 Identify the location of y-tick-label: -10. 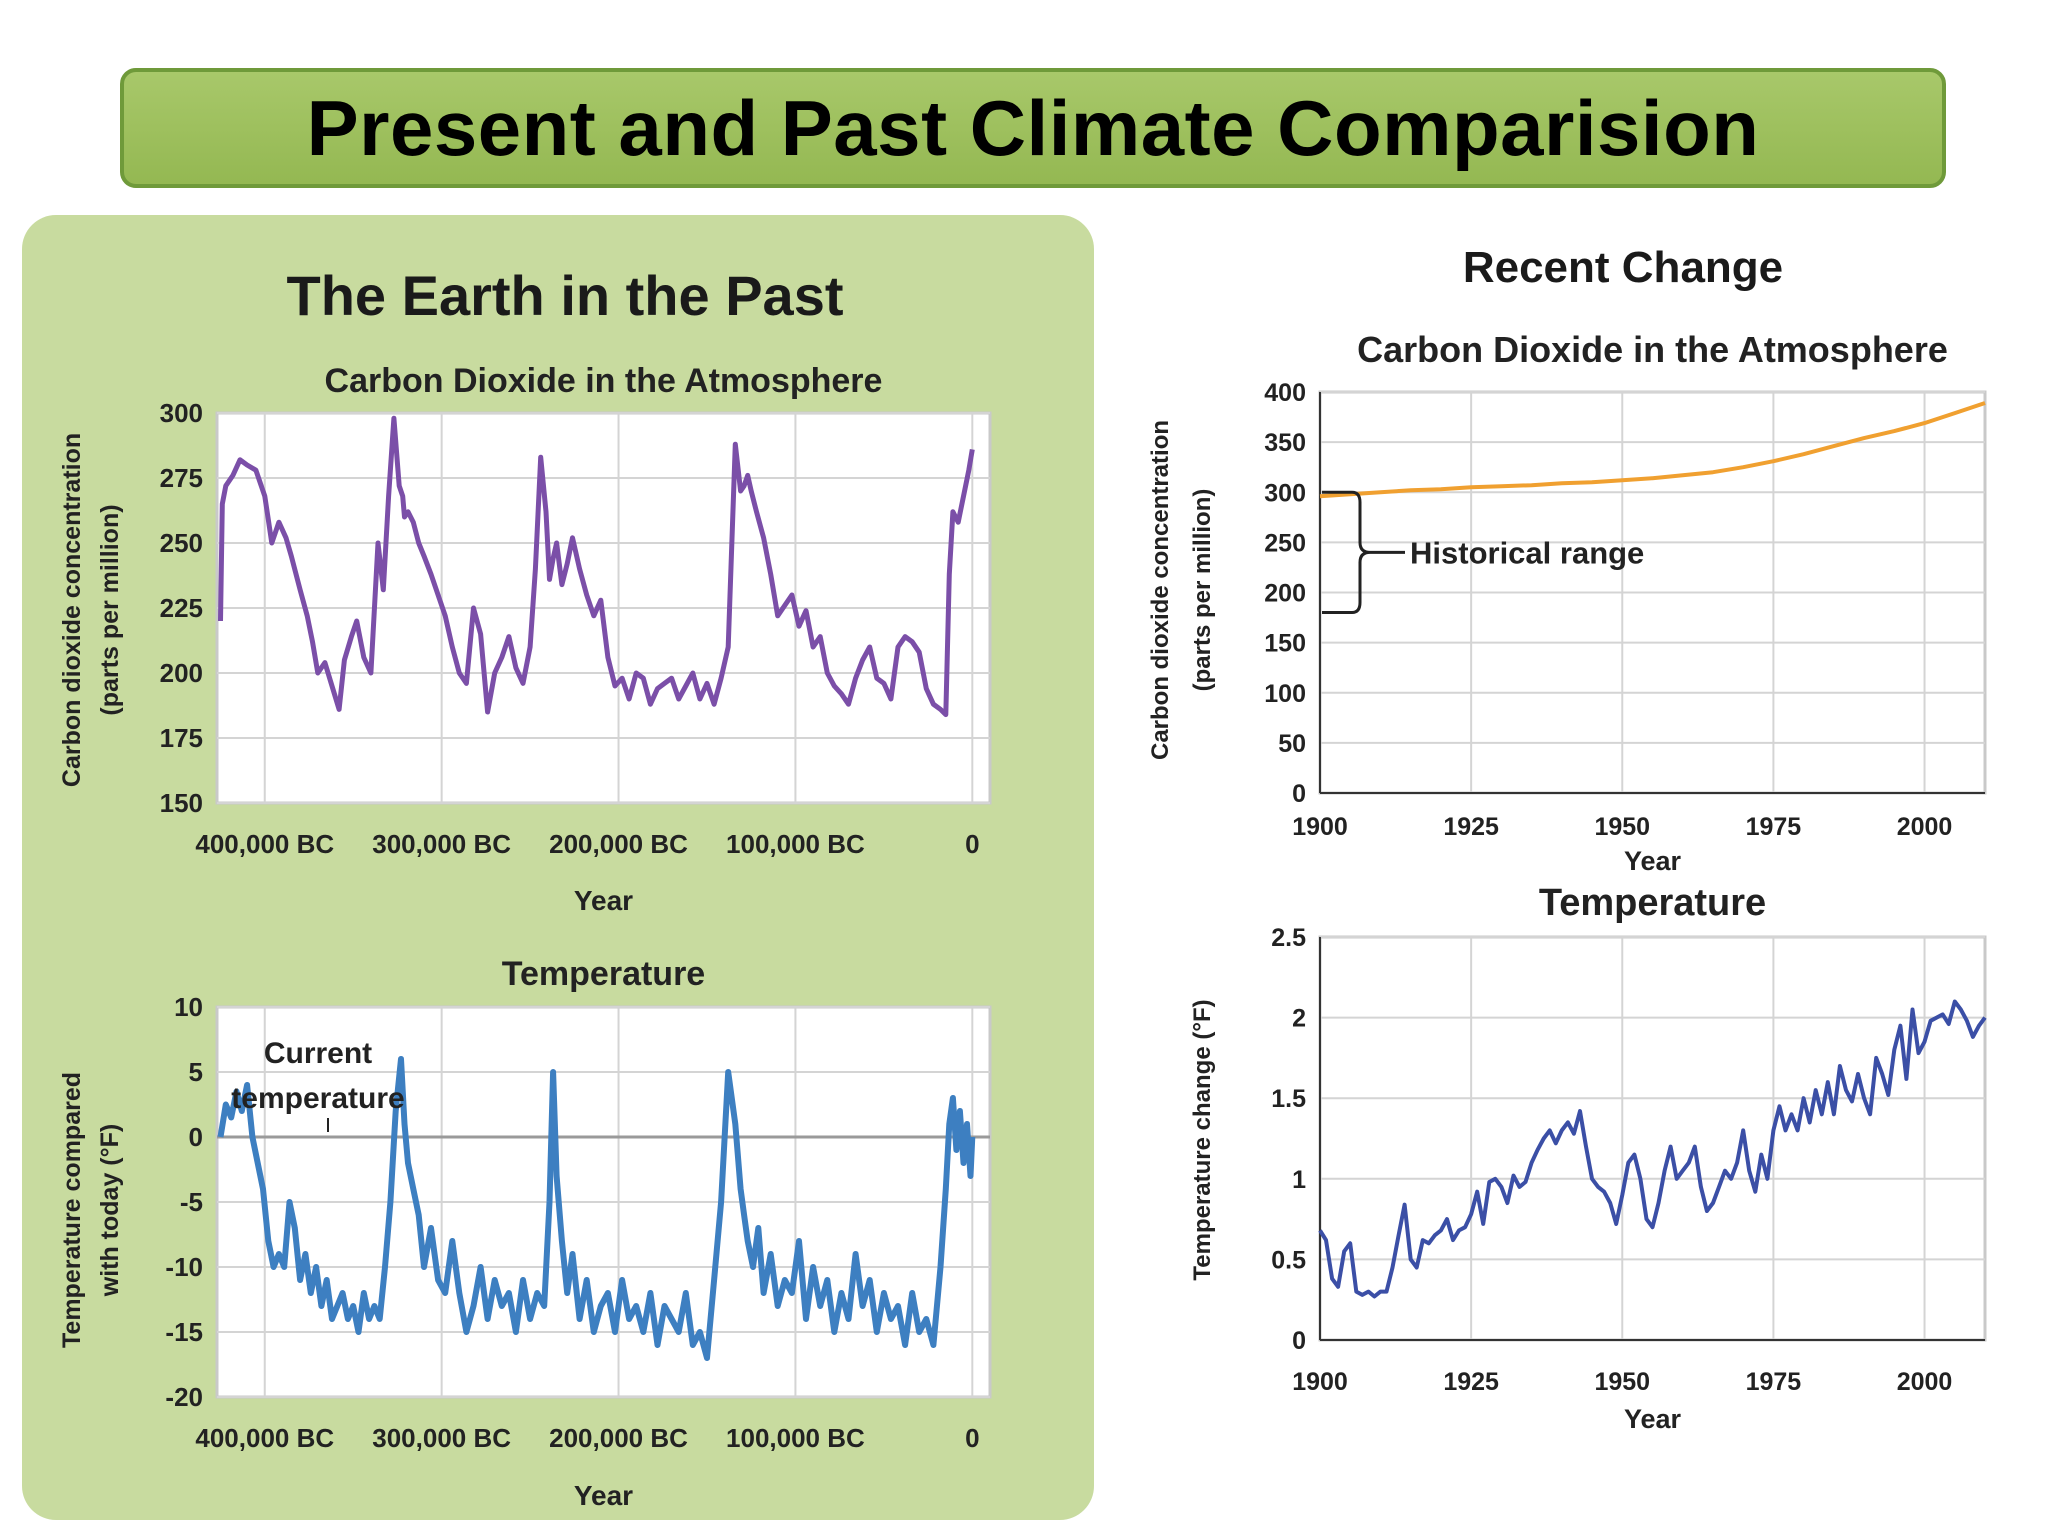
(184, 1267).